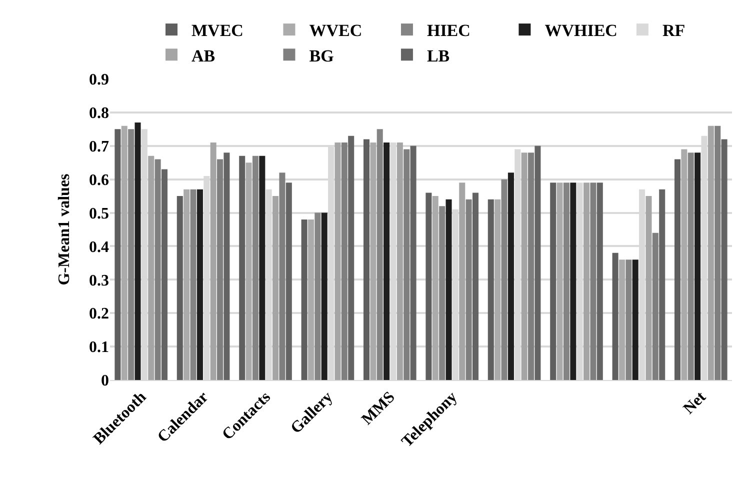 This screenshot has height=500, width=752. Describe the element at coordinates (99, 80) in the screenshot. I see `y-tick-label: 0.9` at that location.